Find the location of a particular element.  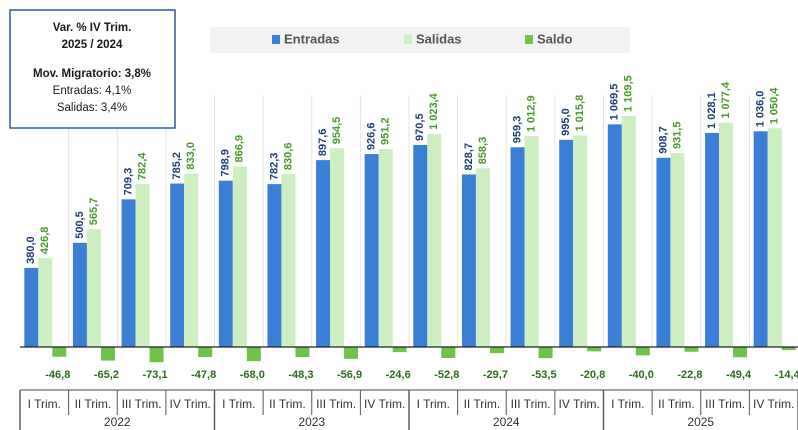

value-label: 954,5 is located at coordinates (337, 131).